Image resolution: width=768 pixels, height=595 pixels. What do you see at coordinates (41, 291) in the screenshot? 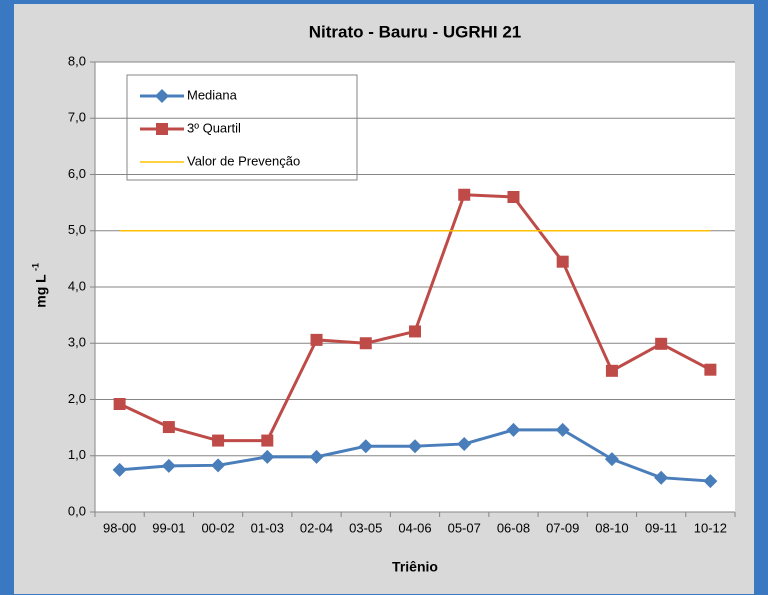
I see `y-axis-label: mg L` at bounding box center [41, 291].